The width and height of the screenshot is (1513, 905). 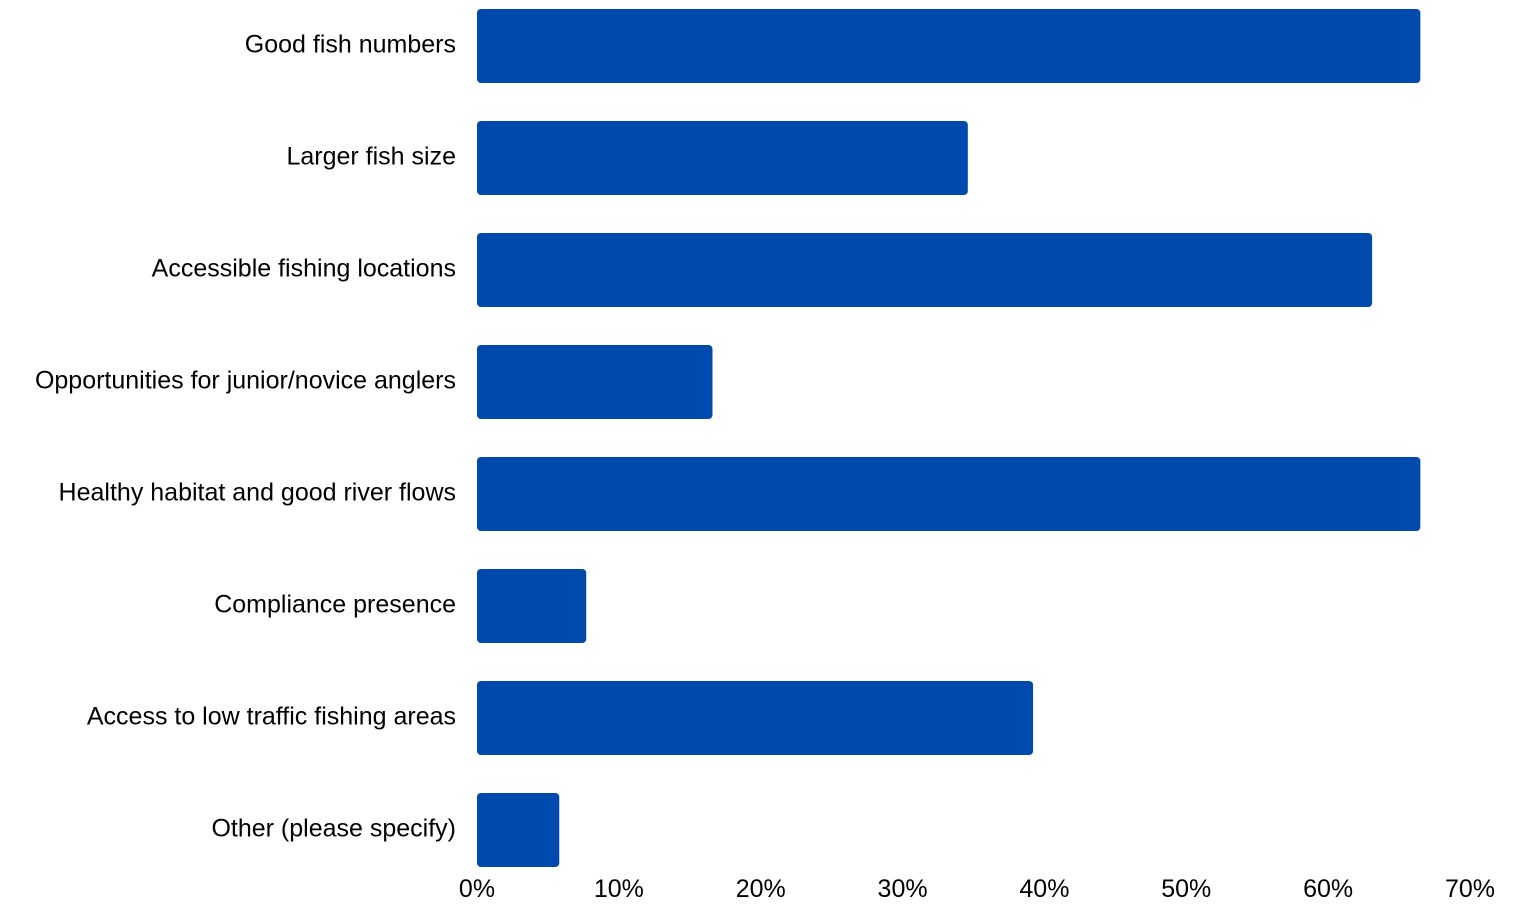 I want to click on category-label: Larger fish size, so click(x=371, y=157).